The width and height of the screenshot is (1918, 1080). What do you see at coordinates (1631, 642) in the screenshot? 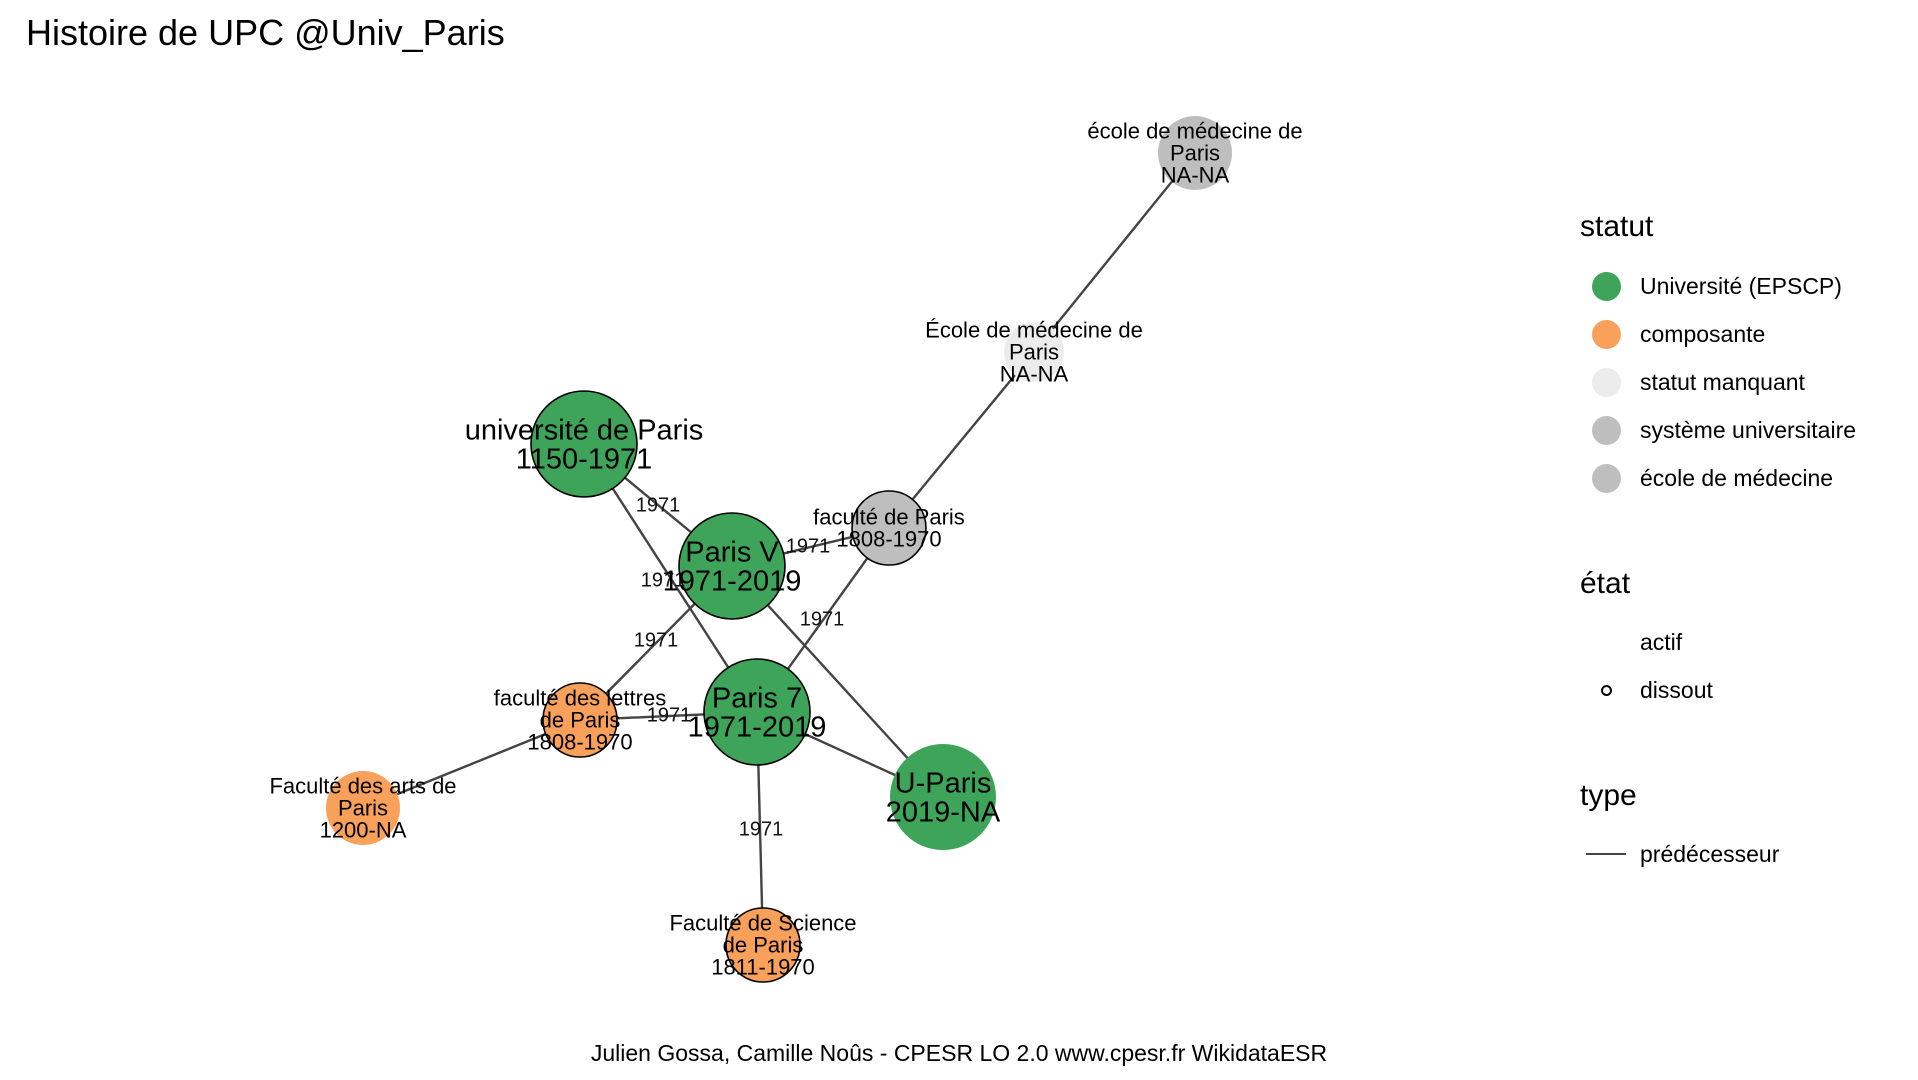
I see `legend-item-actif: actif` at bounding box center [1631, 642].